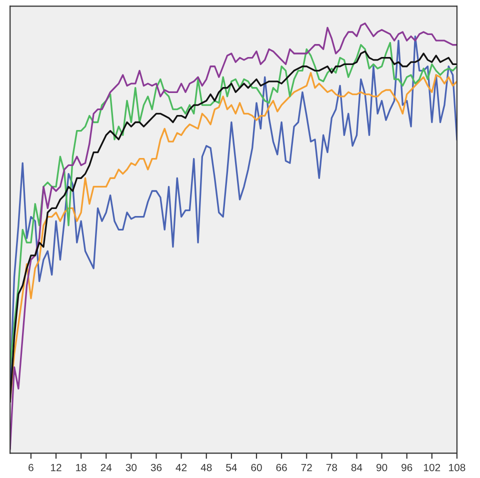 This screenshot has height=478, width=480. Describe the element at coordinates (31, 468) in the screenshot. I see `x-tick-label: 6` at that location.